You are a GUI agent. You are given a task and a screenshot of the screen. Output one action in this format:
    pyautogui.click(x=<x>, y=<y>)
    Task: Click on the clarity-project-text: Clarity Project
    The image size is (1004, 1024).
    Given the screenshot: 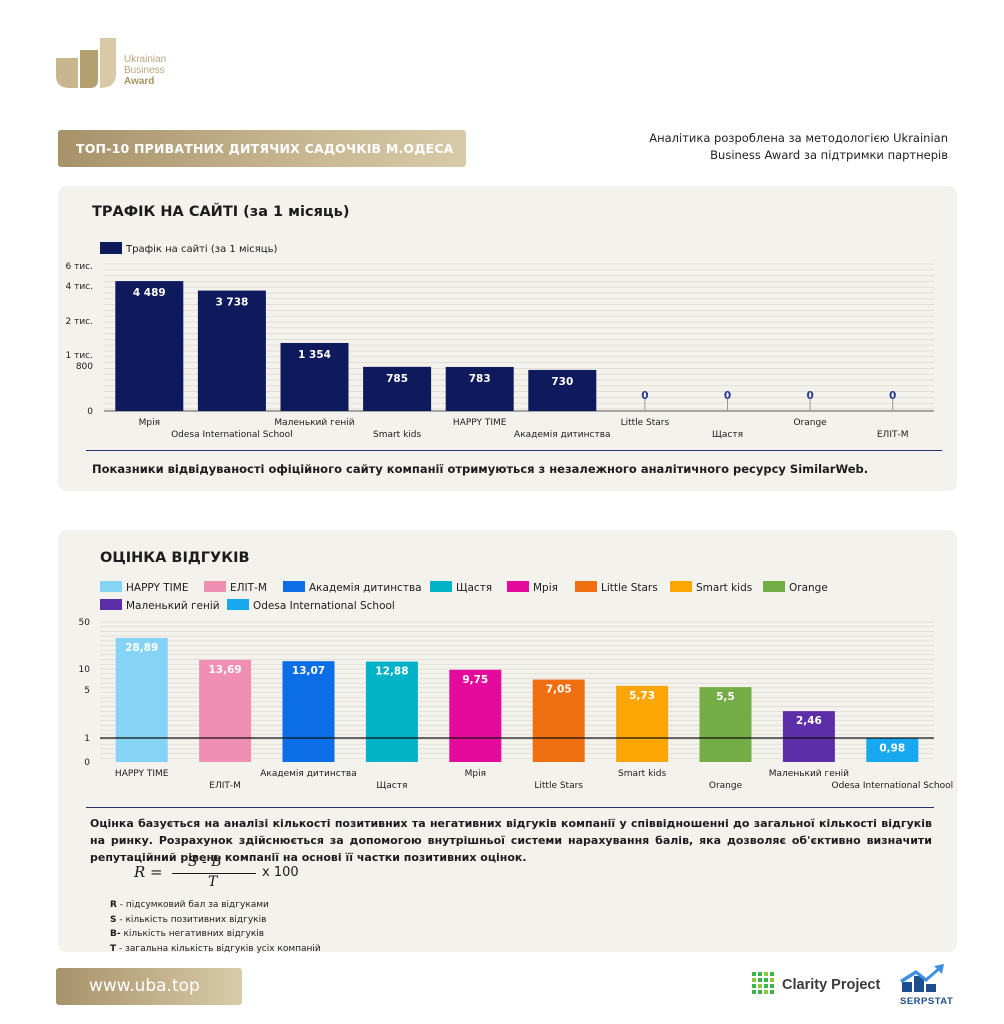 What is the action you would take?
    pyautogui.click(x=831, y=985)
    